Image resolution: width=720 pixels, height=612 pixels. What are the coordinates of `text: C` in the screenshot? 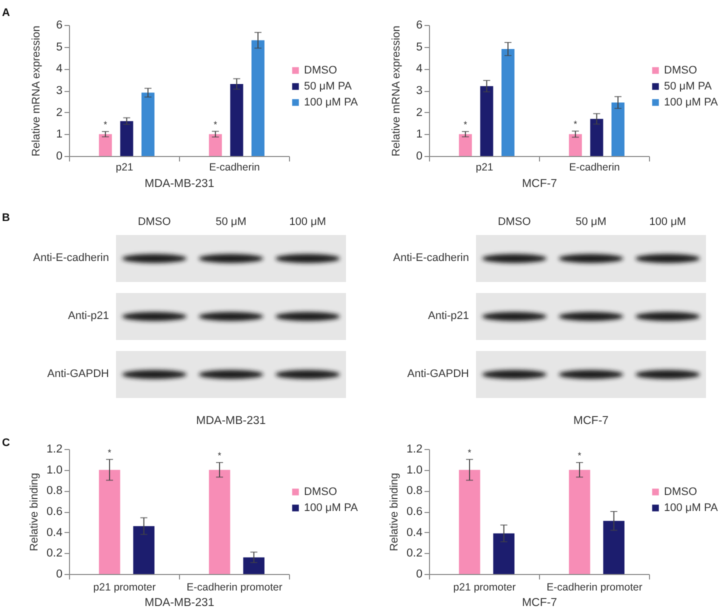 It's located at (6, 443).